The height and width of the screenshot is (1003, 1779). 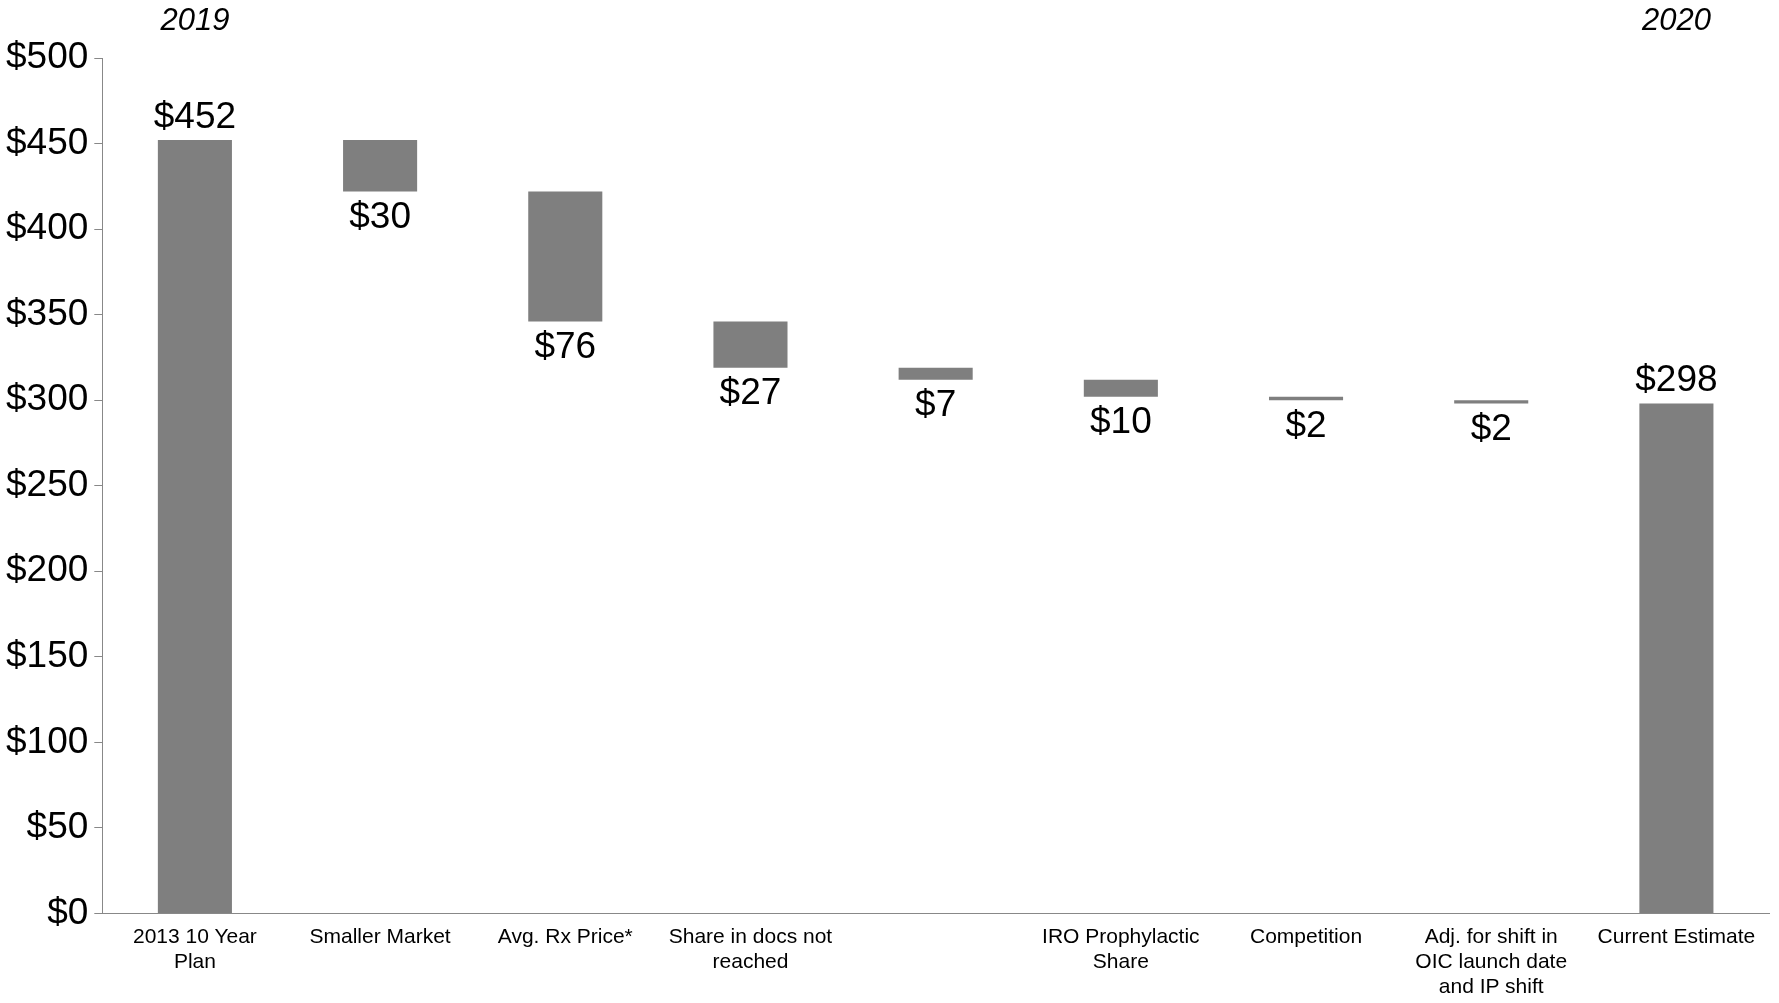 What do you see at coordinates (47, 654) in the screenshot?
I see `y-tick-label: $150` at bounding box center [47, 654].